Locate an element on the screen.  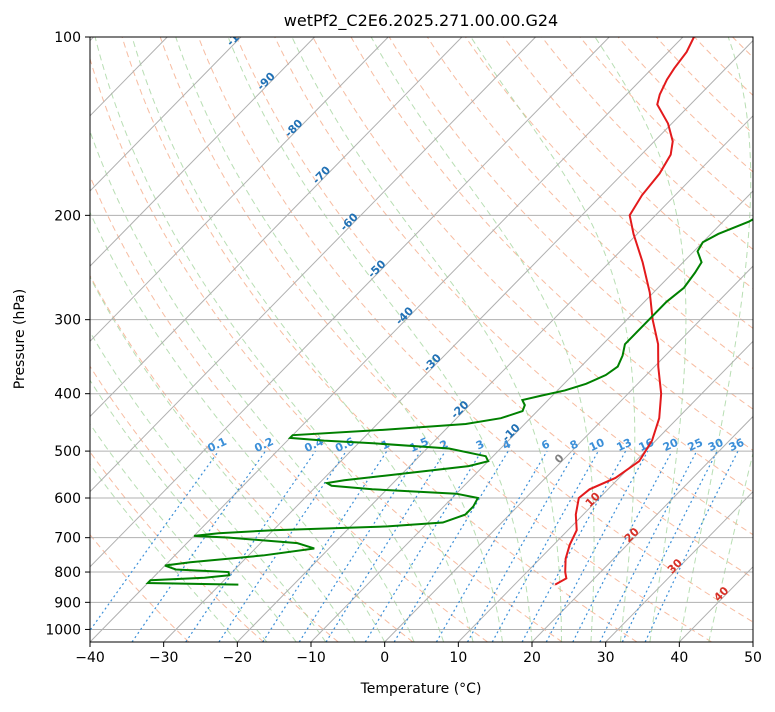
mixing-ratio-label: 20 is located at coordinates (671, 445).